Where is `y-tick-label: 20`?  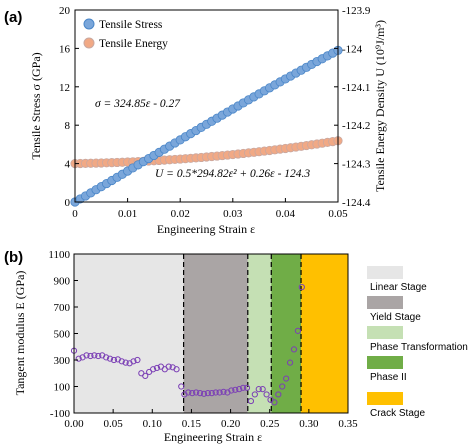
y-tick-label: 20 is located at coordinates (65, 11).